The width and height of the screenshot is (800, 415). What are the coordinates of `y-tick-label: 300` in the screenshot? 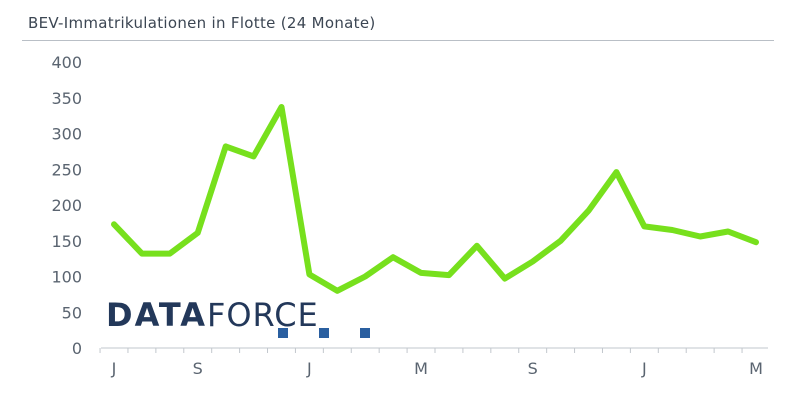 It's located at (66, 134).